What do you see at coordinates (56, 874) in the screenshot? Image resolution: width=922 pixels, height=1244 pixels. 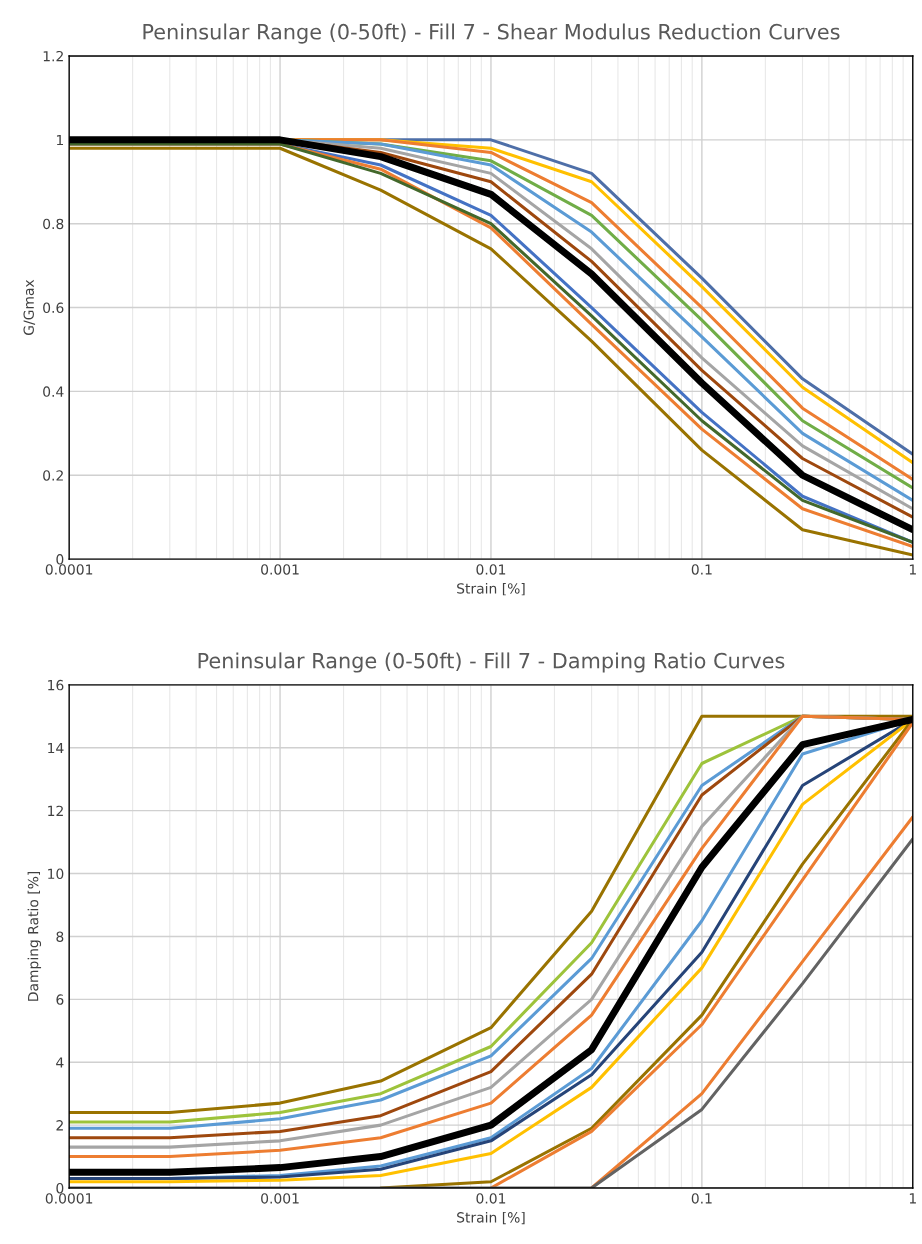 I see `y-tick-label: 10` at bounding box center [56, 874].